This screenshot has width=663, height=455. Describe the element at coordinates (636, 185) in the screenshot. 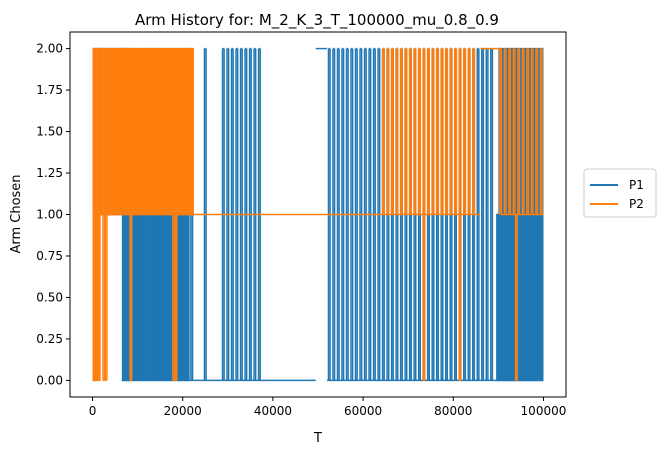

I see `legend-label-p1: P1` at that location.